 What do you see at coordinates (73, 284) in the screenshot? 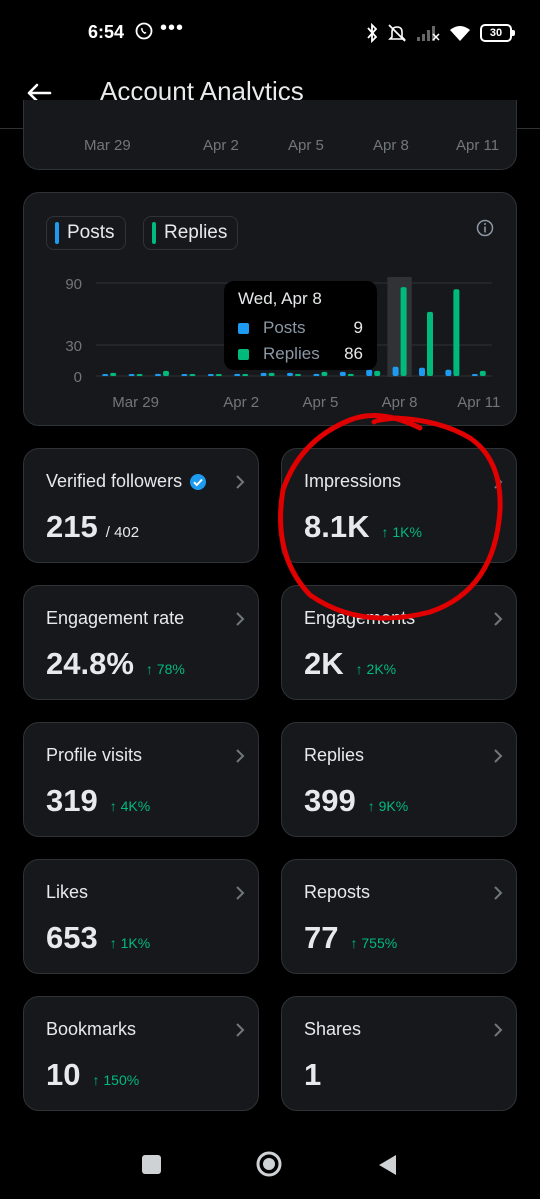
I see `y-tick-label: 90` at bounding box center [73, 284].